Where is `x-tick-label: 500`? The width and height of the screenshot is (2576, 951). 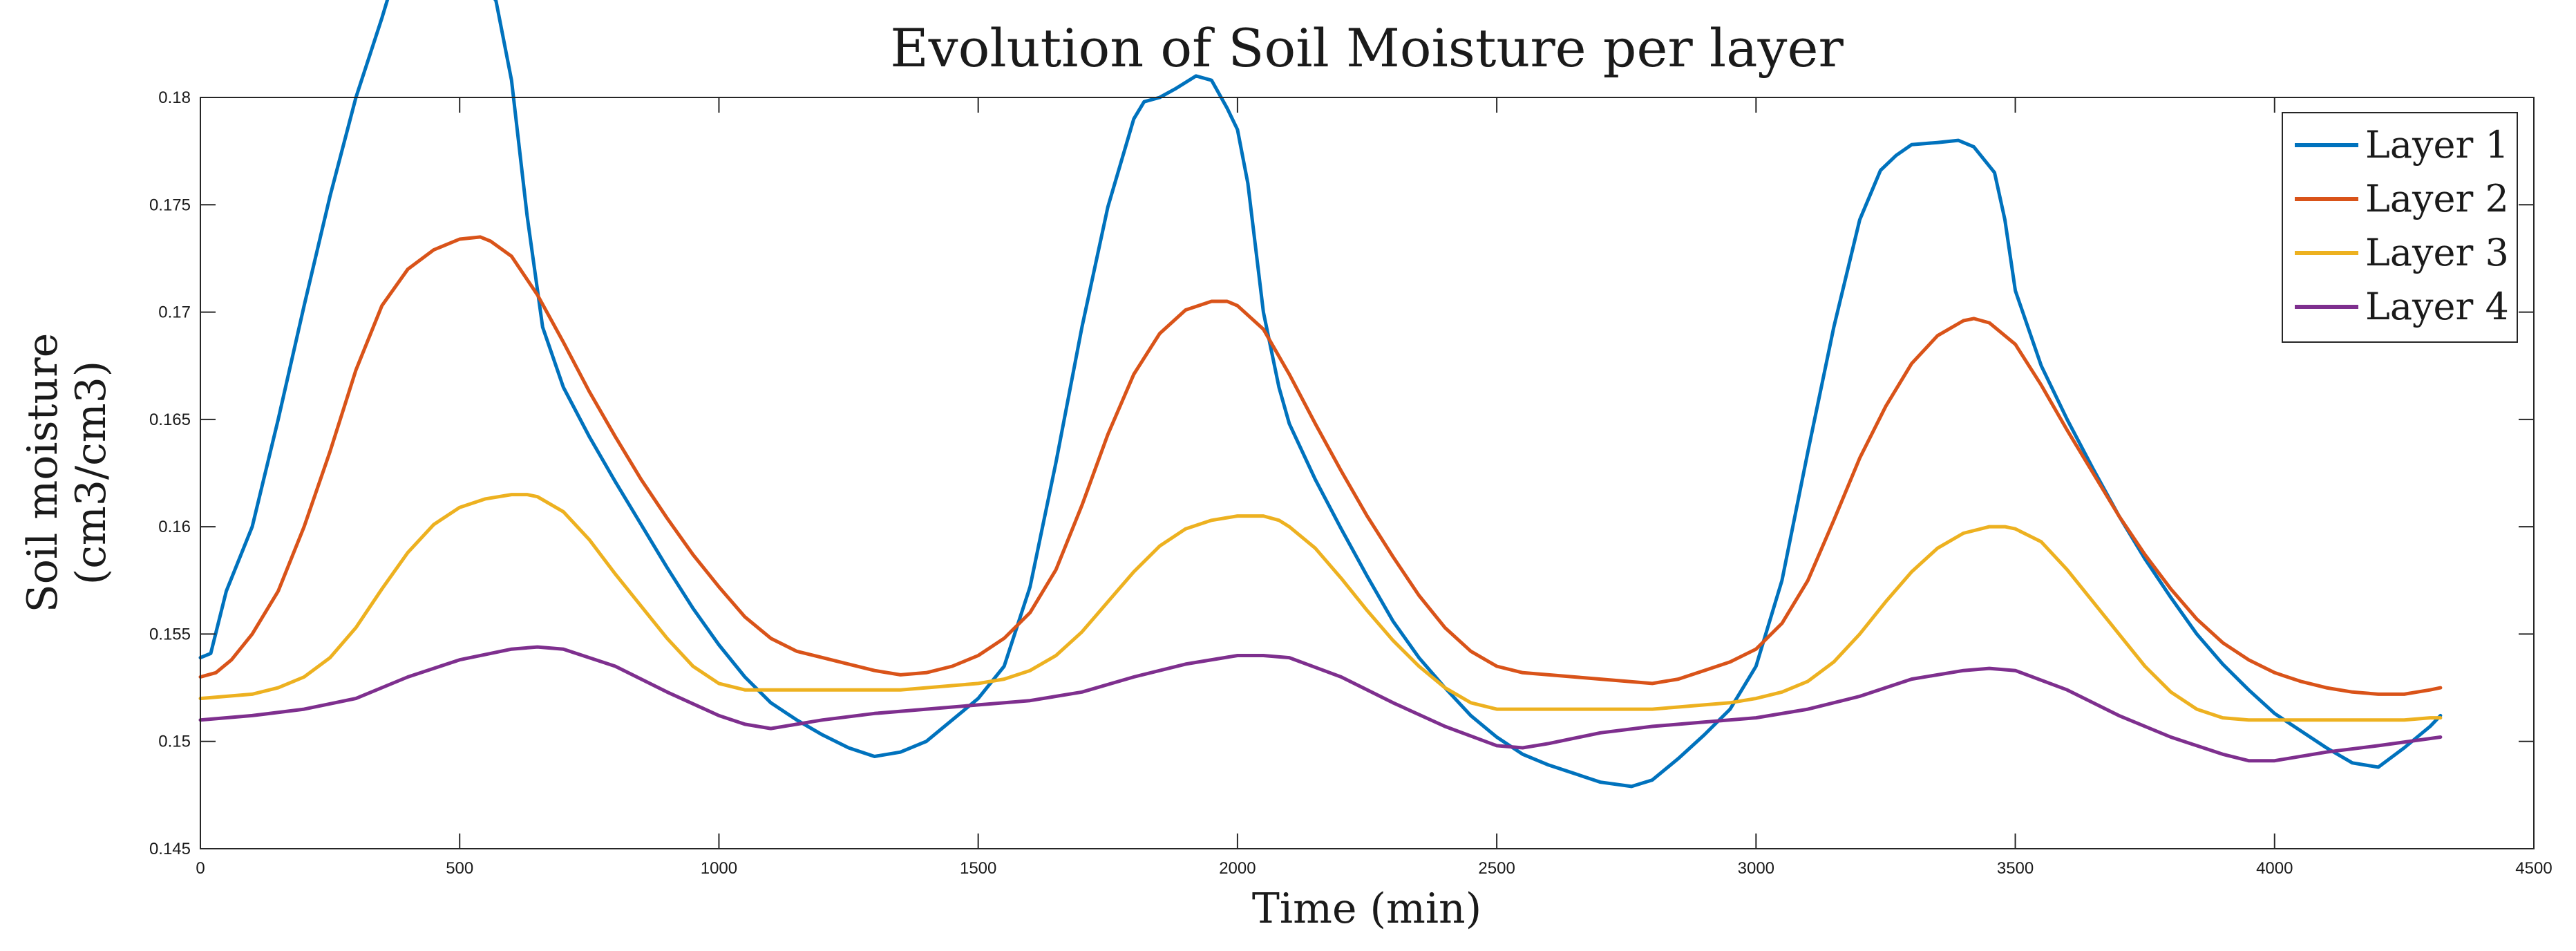 x-tick-label: 500 is located at coordinates (459, 869).